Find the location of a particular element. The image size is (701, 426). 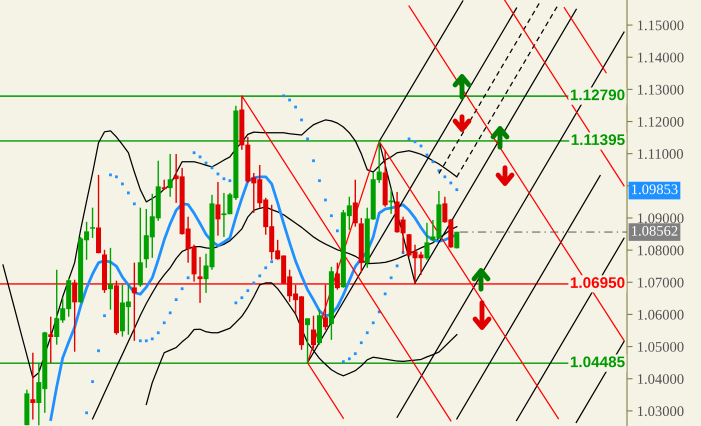

y-tick-label: 1.13000 is located at coordinates (661, 89).